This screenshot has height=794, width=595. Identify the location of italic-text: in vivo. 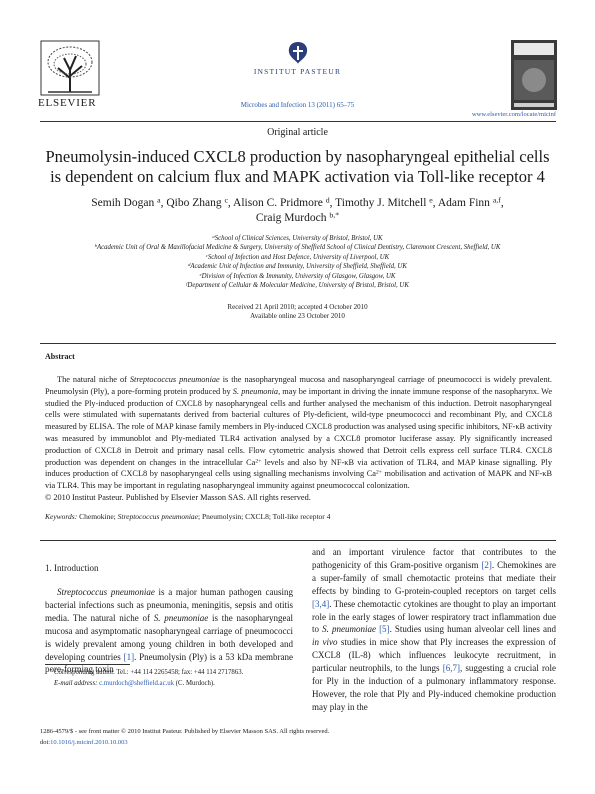
(325, 642).